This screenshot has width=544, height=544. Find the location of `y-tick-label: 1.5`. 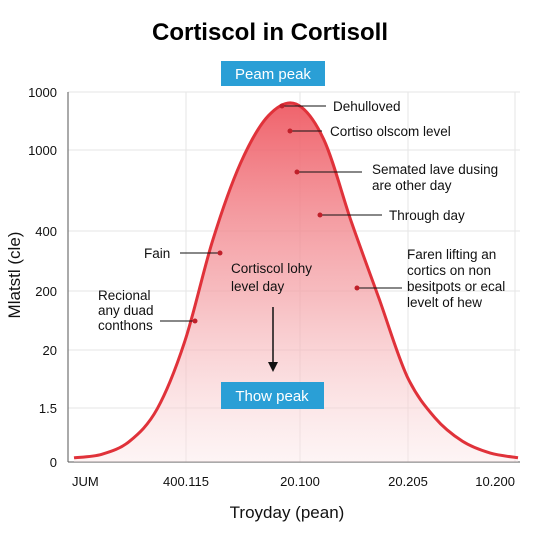

y-tick-label: 1.5 is located at coordinates (48, 408).